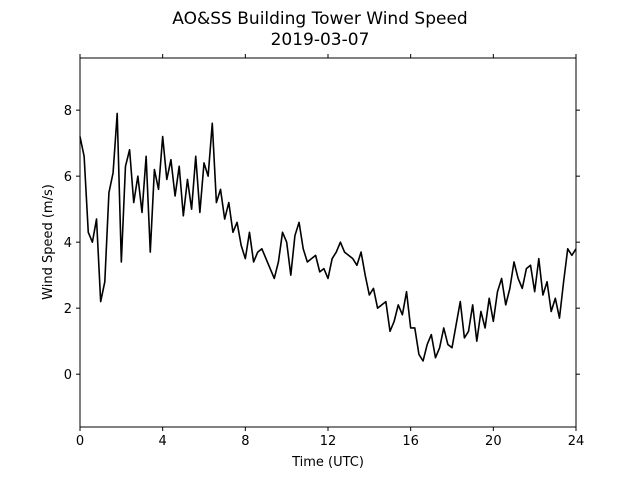 The height and width of the screenshot is (484, 640). Describe the element at coordinates (410, 441) in the screenshot. I see `x-tick-label: 16` at that location.